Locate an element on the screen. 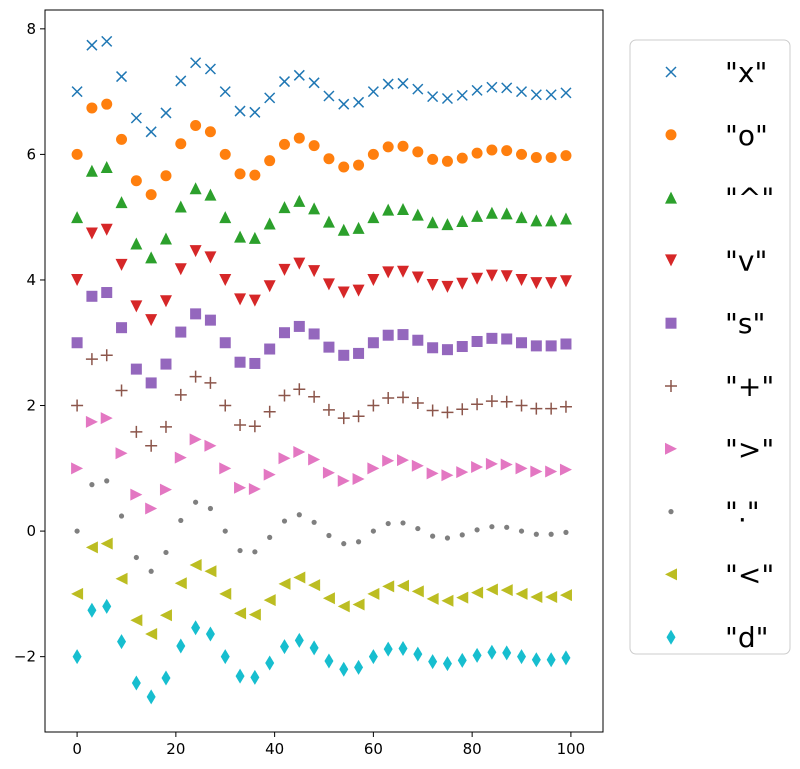  legend-label: "x" is located at coordinates (746, 72).